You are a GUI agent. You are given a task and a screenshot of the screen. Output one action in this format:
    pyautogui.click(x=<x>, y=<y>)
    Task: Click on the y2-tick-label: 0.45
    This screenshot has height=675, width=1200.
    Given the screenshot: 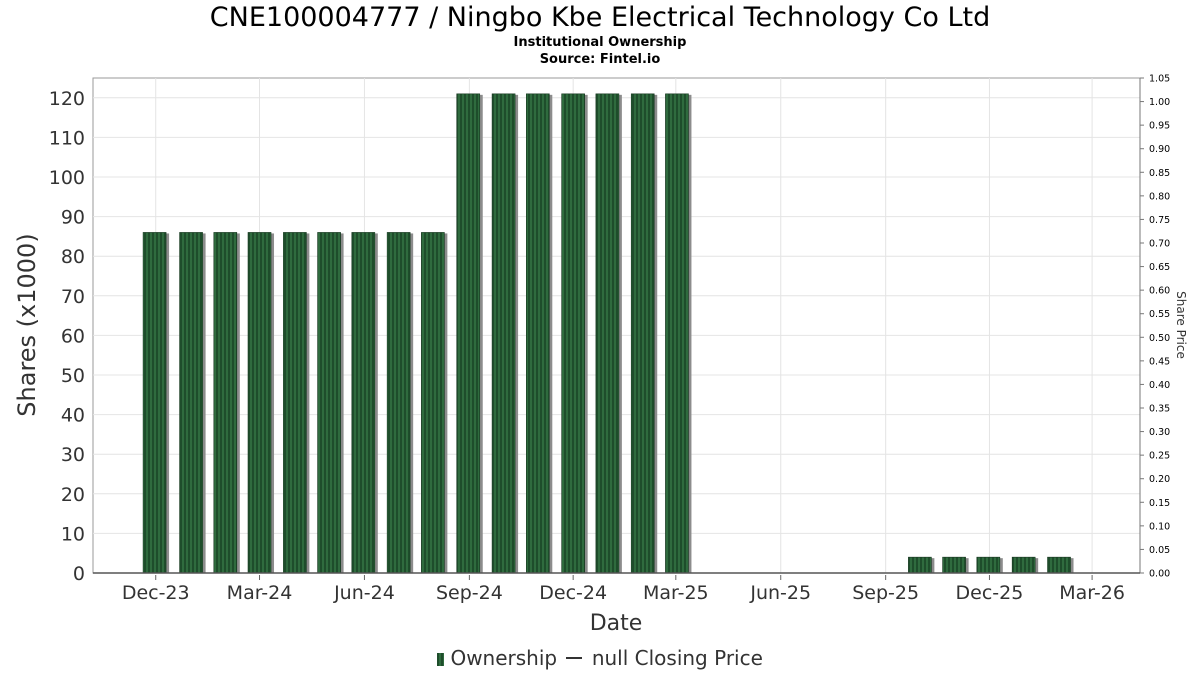 What is the action you would take?
    pyautogui.click(x=1159, y=361)
    